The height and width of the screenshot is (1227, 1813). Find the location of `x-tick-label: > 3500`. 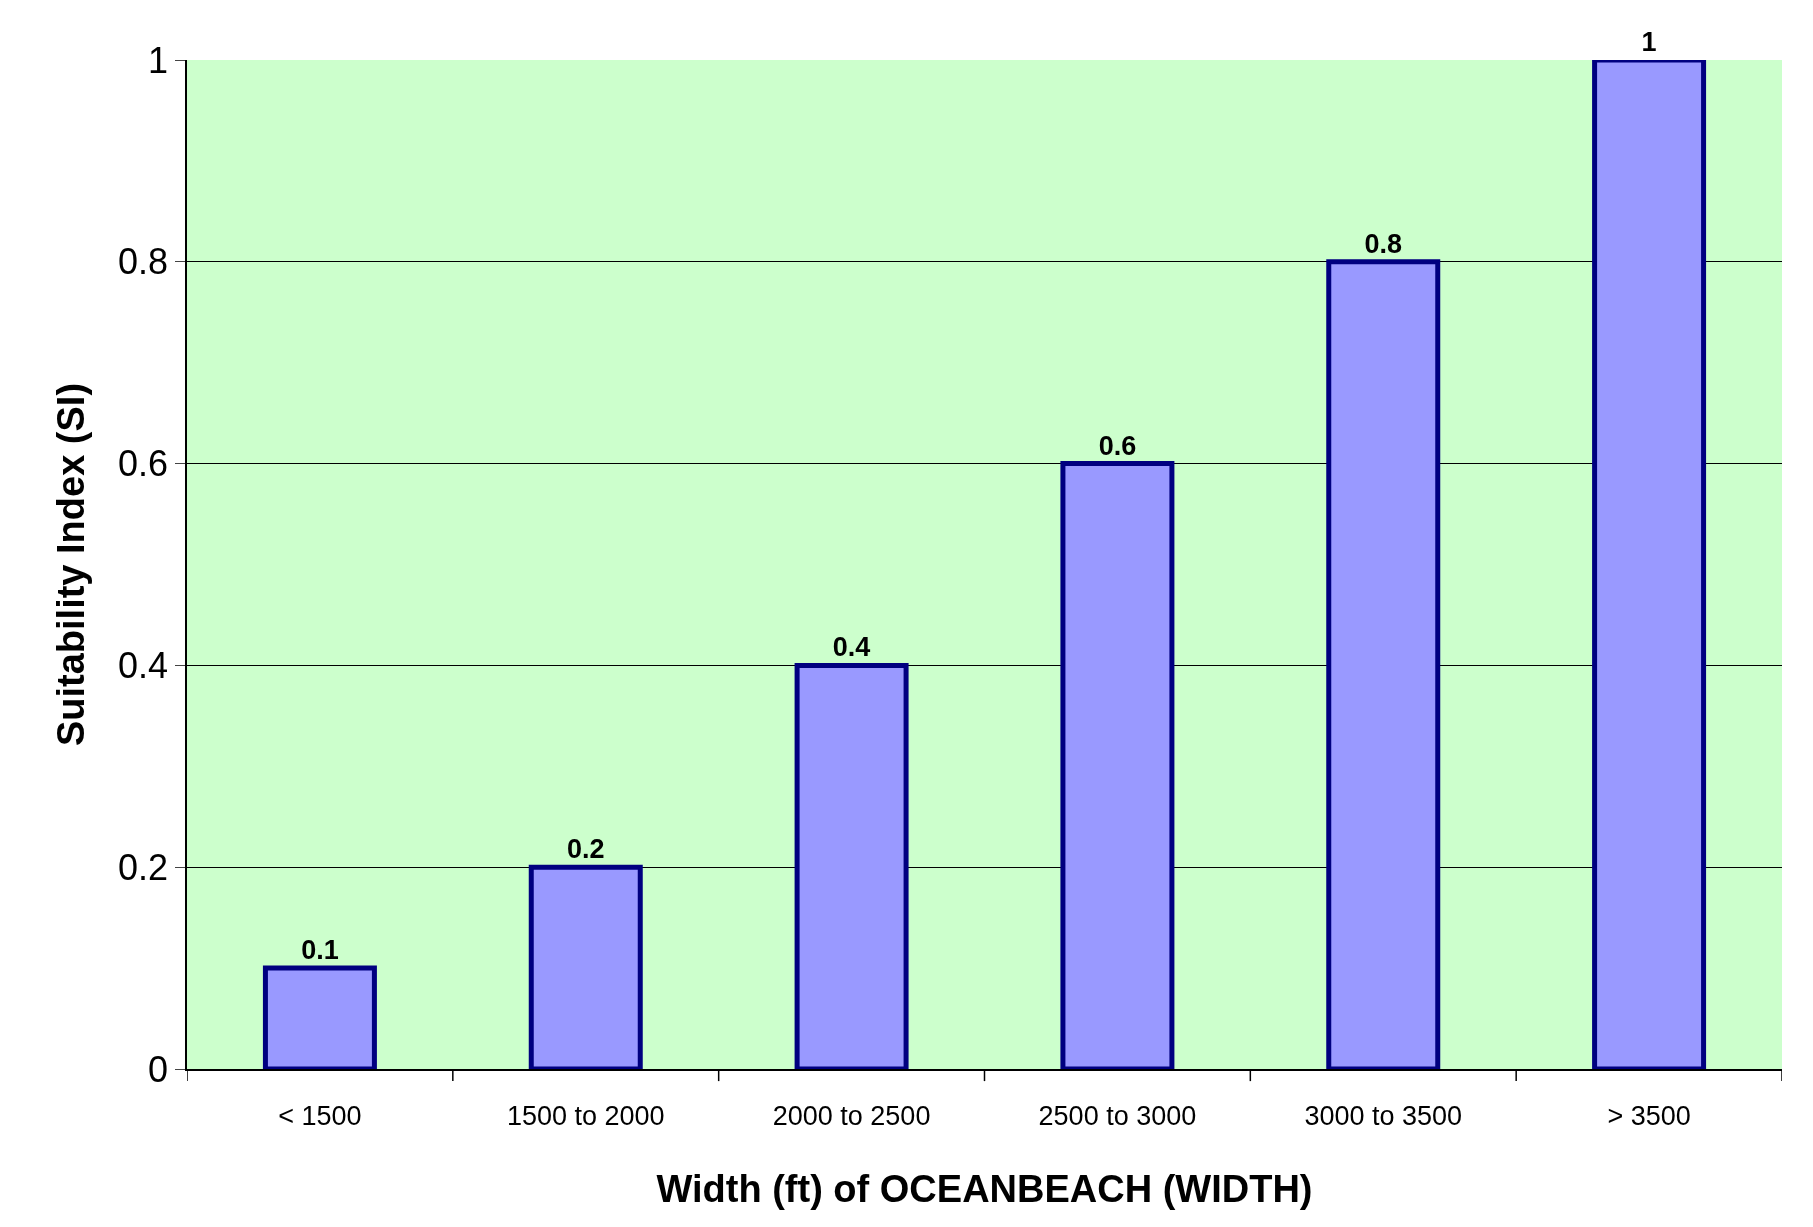

x-tick-label: > 3500 is located at coordinates (1649, 1116).